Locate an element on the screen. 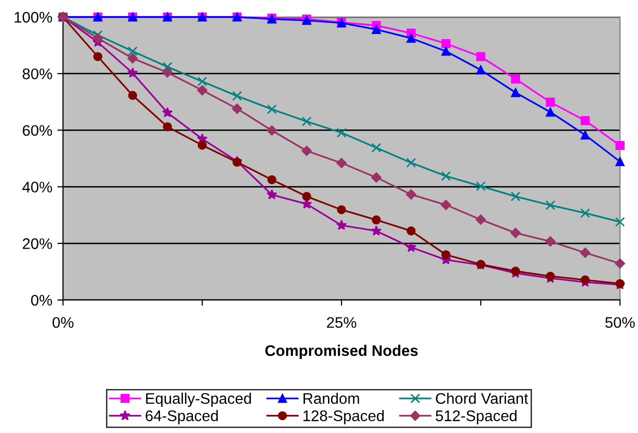 Image resolution: width=638 pixels, height=433 pixels. y-tick-label: 60% is located at coordinates (37, 130).